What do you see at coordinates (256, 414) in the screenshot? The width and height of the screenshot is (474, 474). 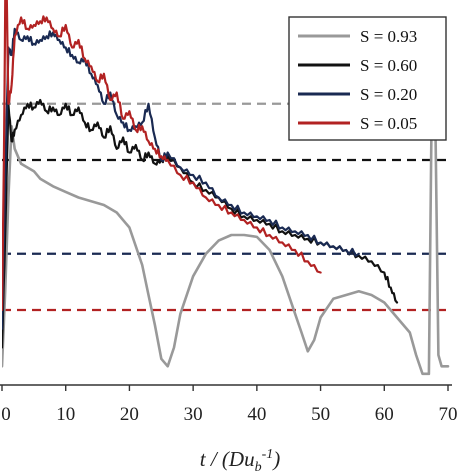 I see `x-tick-label-40: 40` at bounding box center [256, 414].